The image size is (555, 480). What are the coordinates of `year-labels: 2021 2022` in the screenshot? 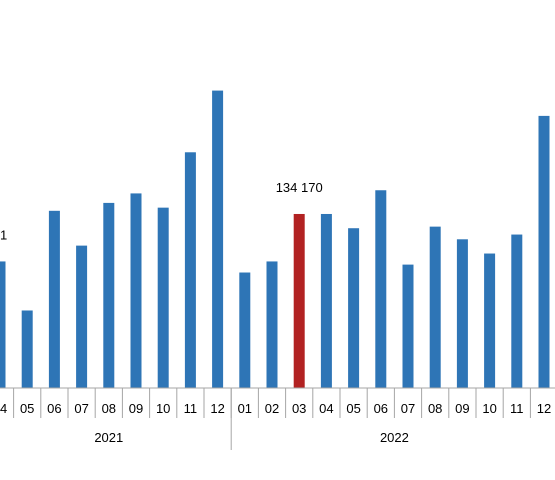 It's located at (251, 419).